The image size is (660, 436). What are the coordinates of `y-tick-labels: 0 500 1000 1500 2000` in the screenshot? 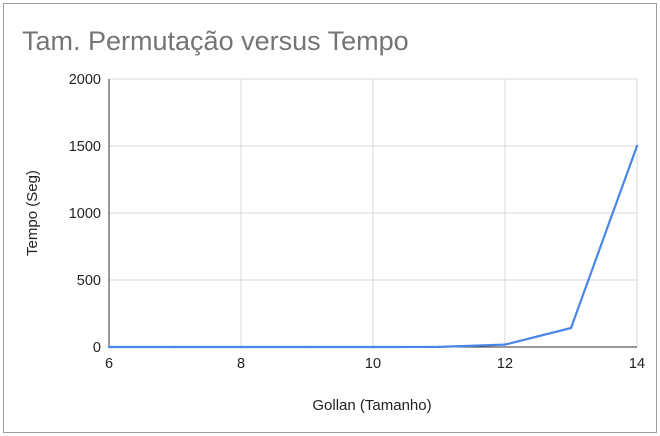 It's located at (85, 214).